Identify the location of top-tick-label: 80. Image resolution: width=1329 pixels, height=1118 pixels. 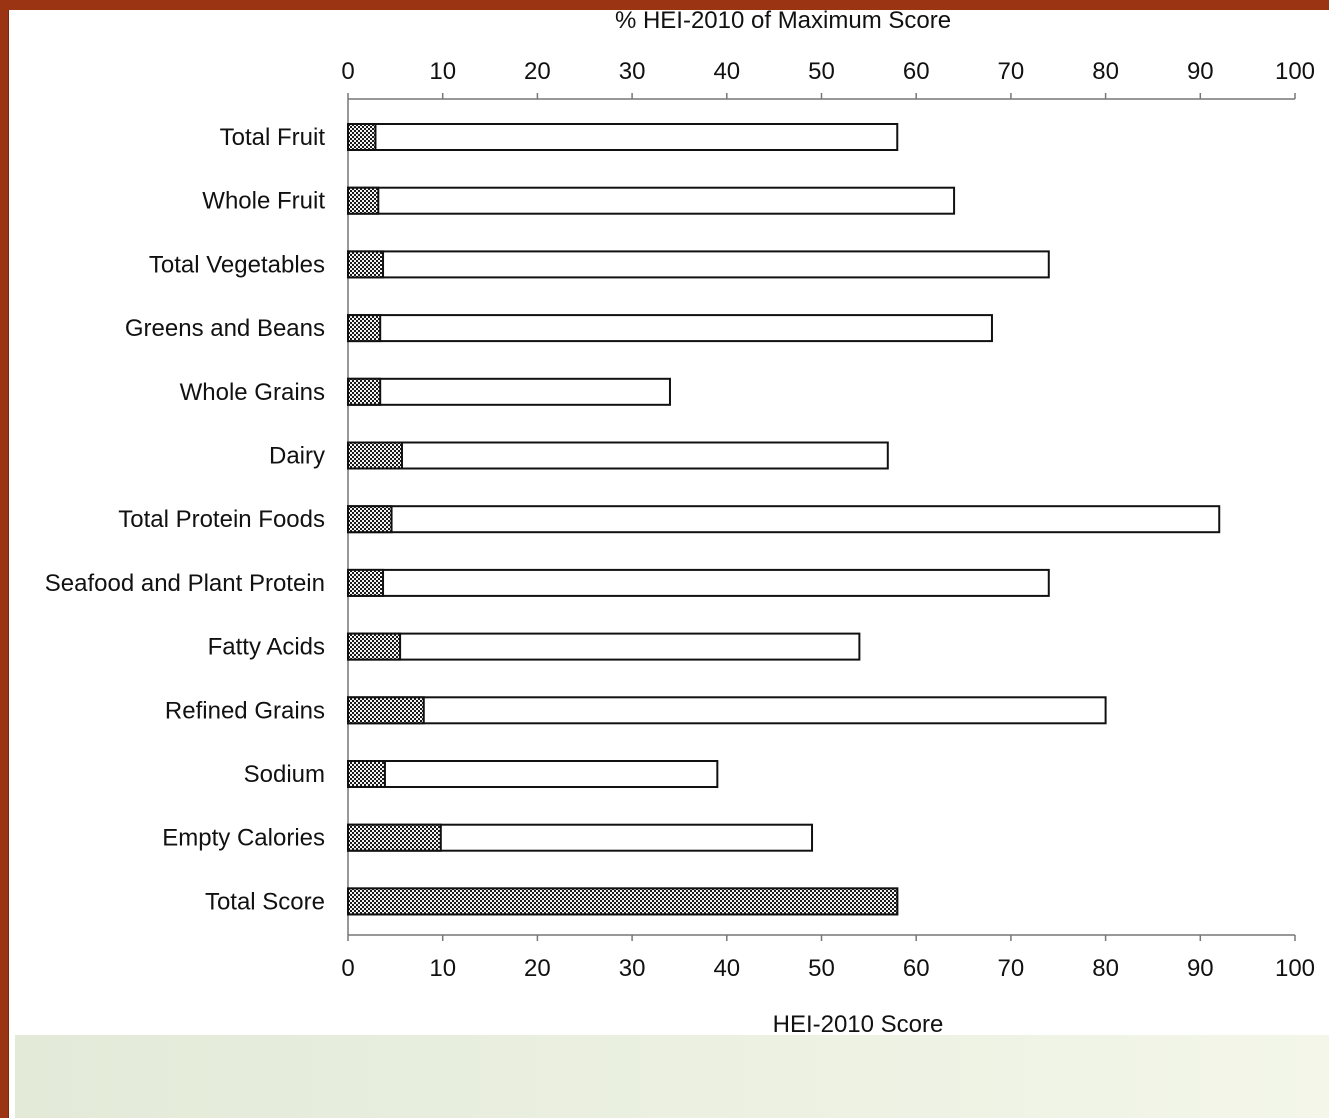
(1105, 71).